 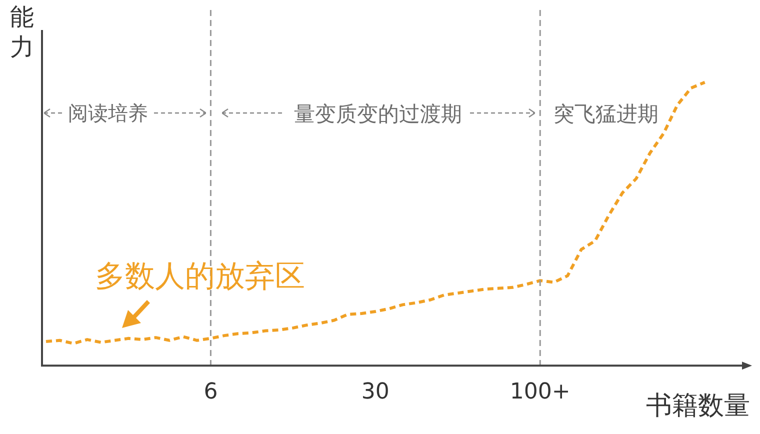 What do you see at coordinates (698, 406) in the screenshot?
I see `x-axis-title: 书籍数量` at bounding box center [698, 406].